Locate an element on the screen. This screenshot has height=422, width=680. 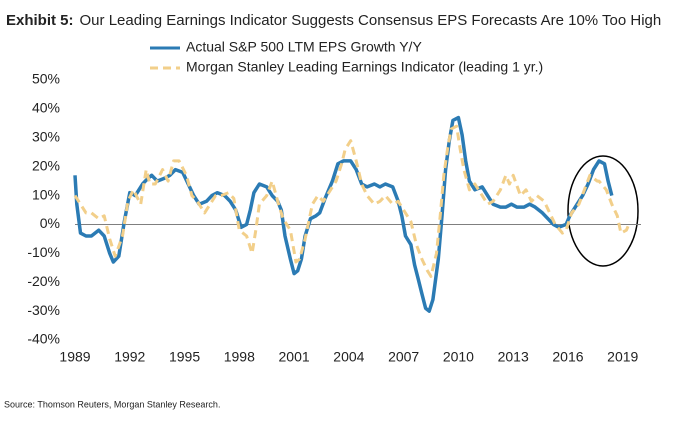
x-tick-label: 2004 is located at coordinates (348, 357).